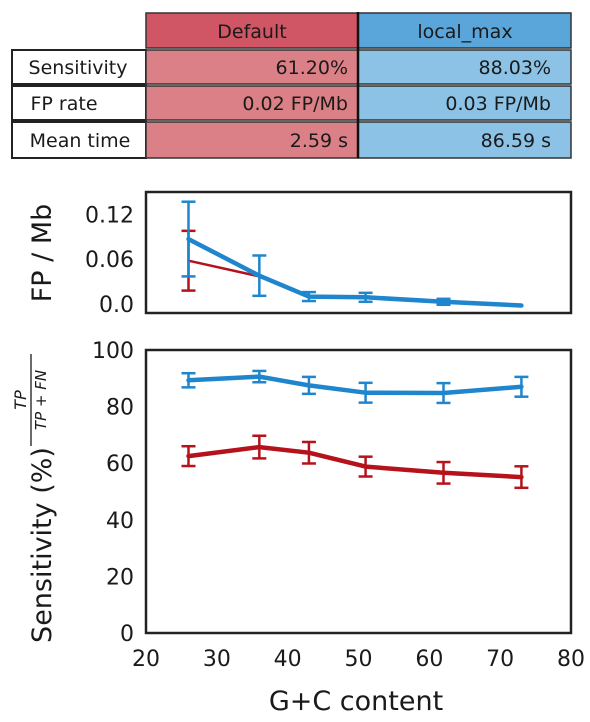 Image resolution: width=590 pixels, height=722 pixels. I want to click on sensitivity-panel-ytick-label: 20, so click(120, 577).